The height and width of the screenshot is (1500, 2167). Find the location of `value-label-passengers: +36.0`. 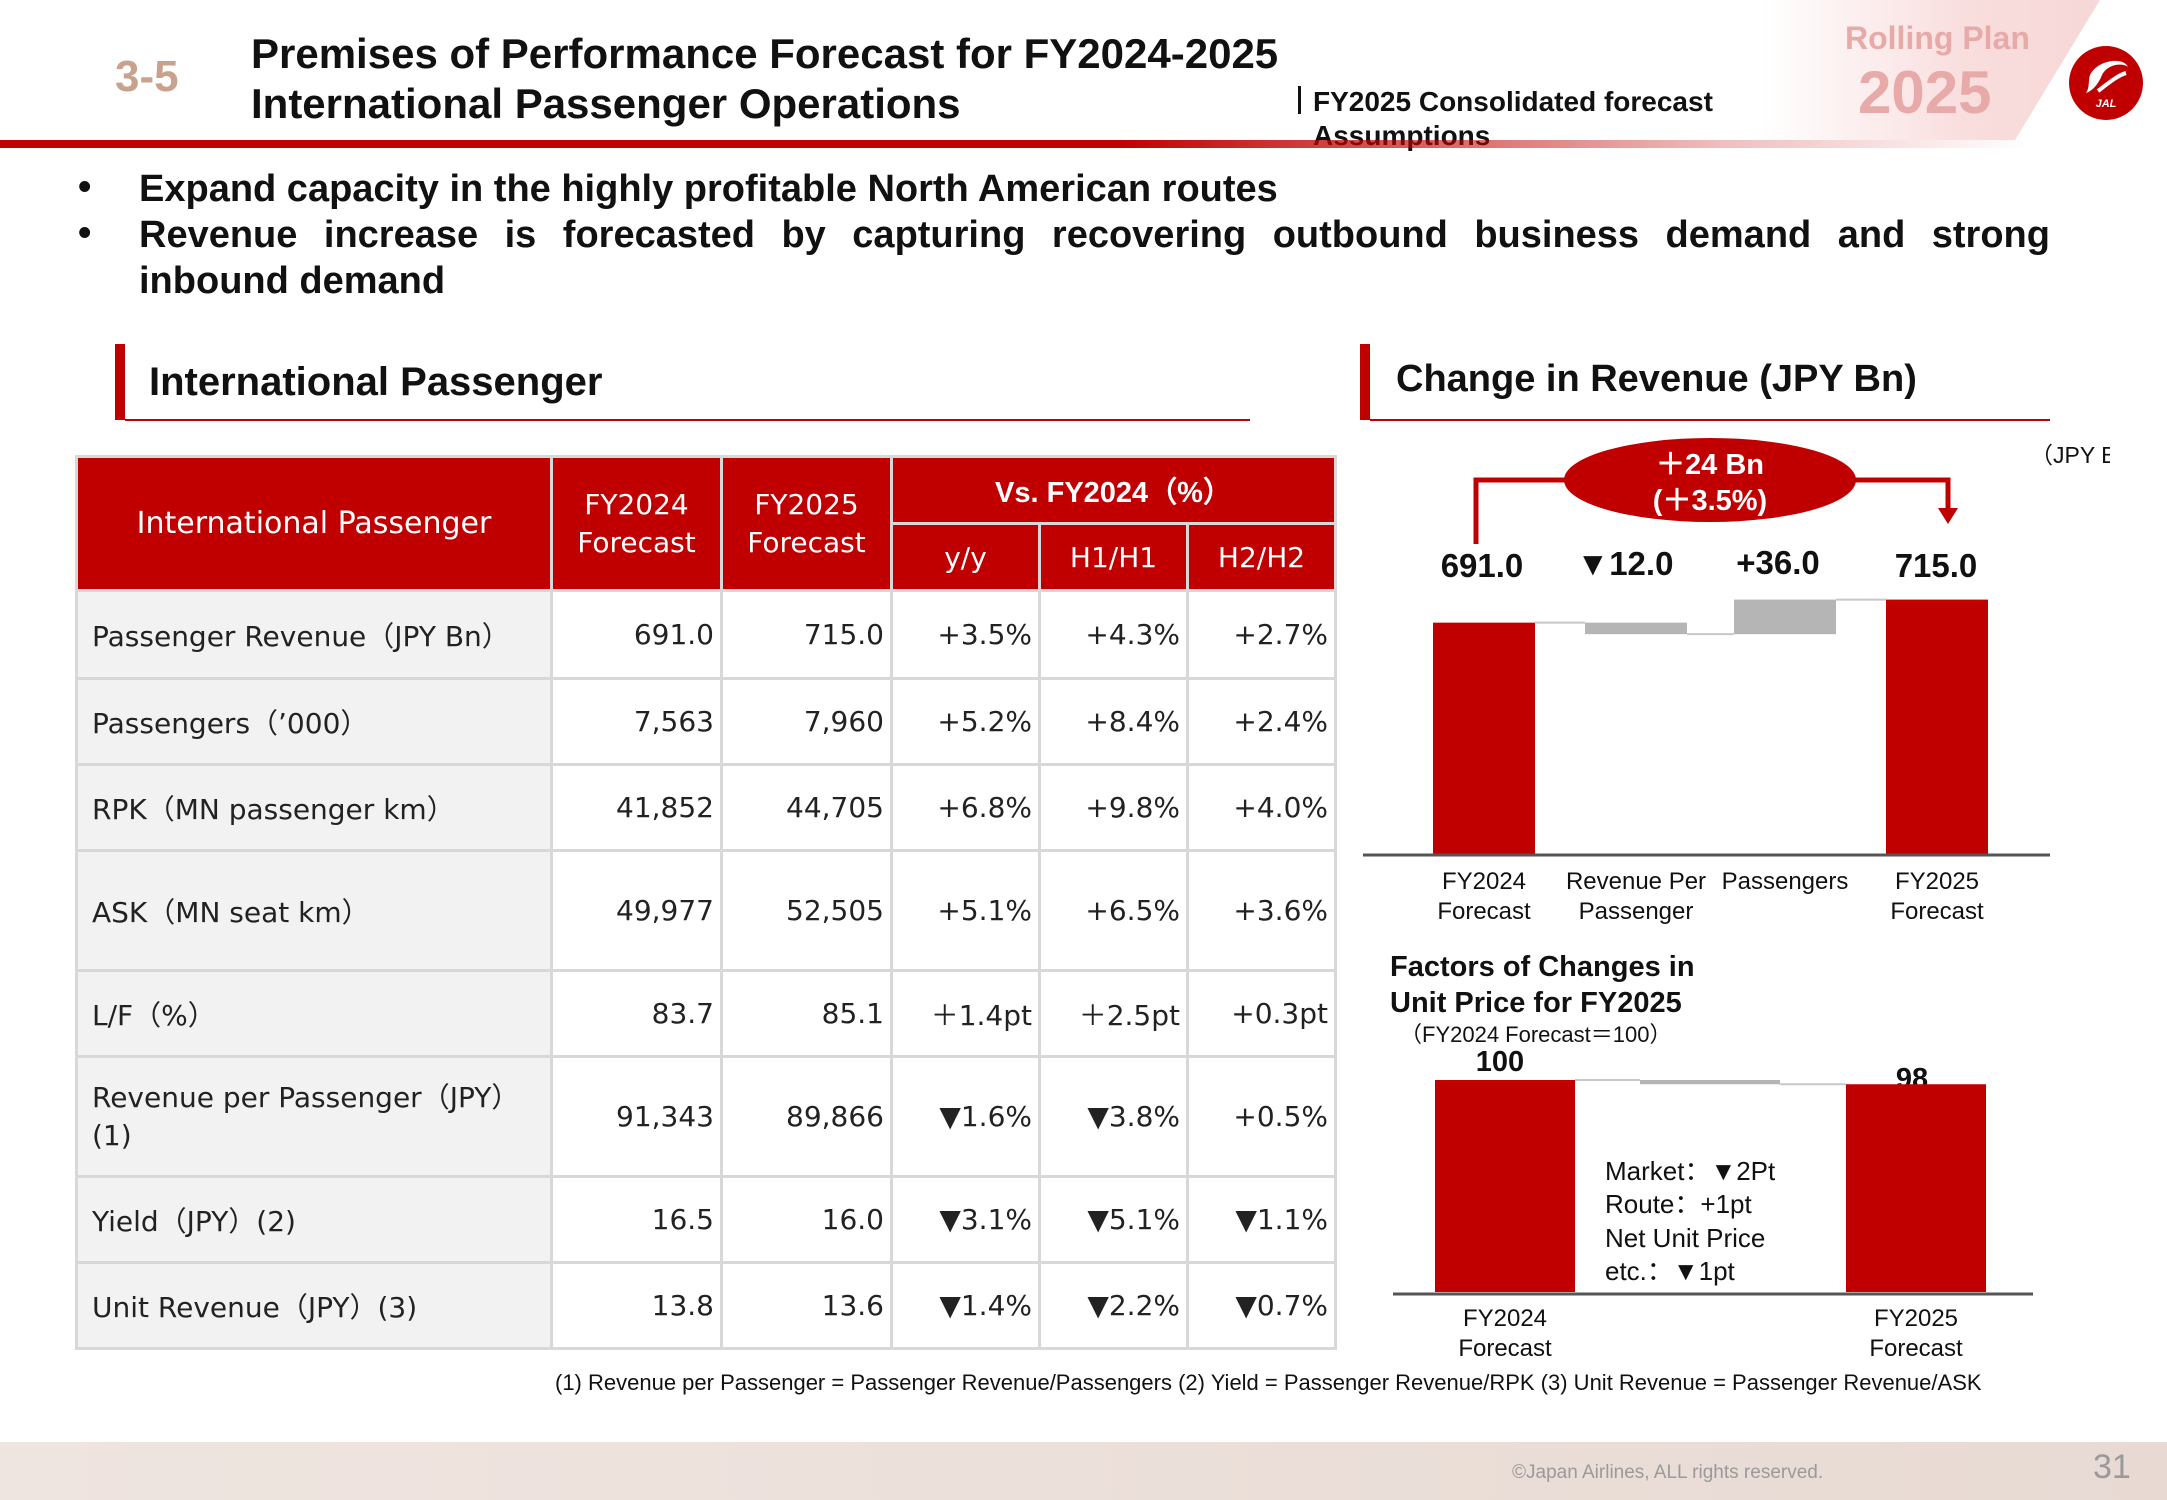

value-label-passengers: +36.0 is located at coordinates (1778, 562).